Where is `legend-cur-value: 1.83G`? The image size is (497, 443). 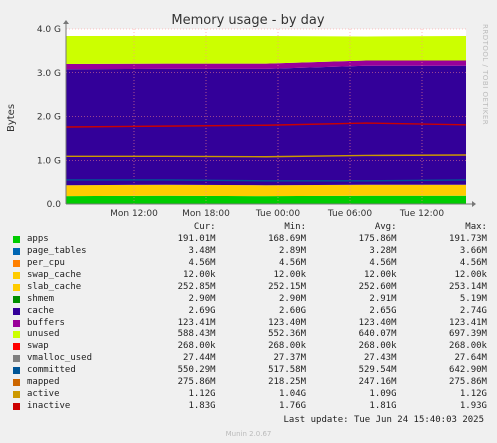 legend-cur-value: 1.83G is located at coordinates (202, 406).